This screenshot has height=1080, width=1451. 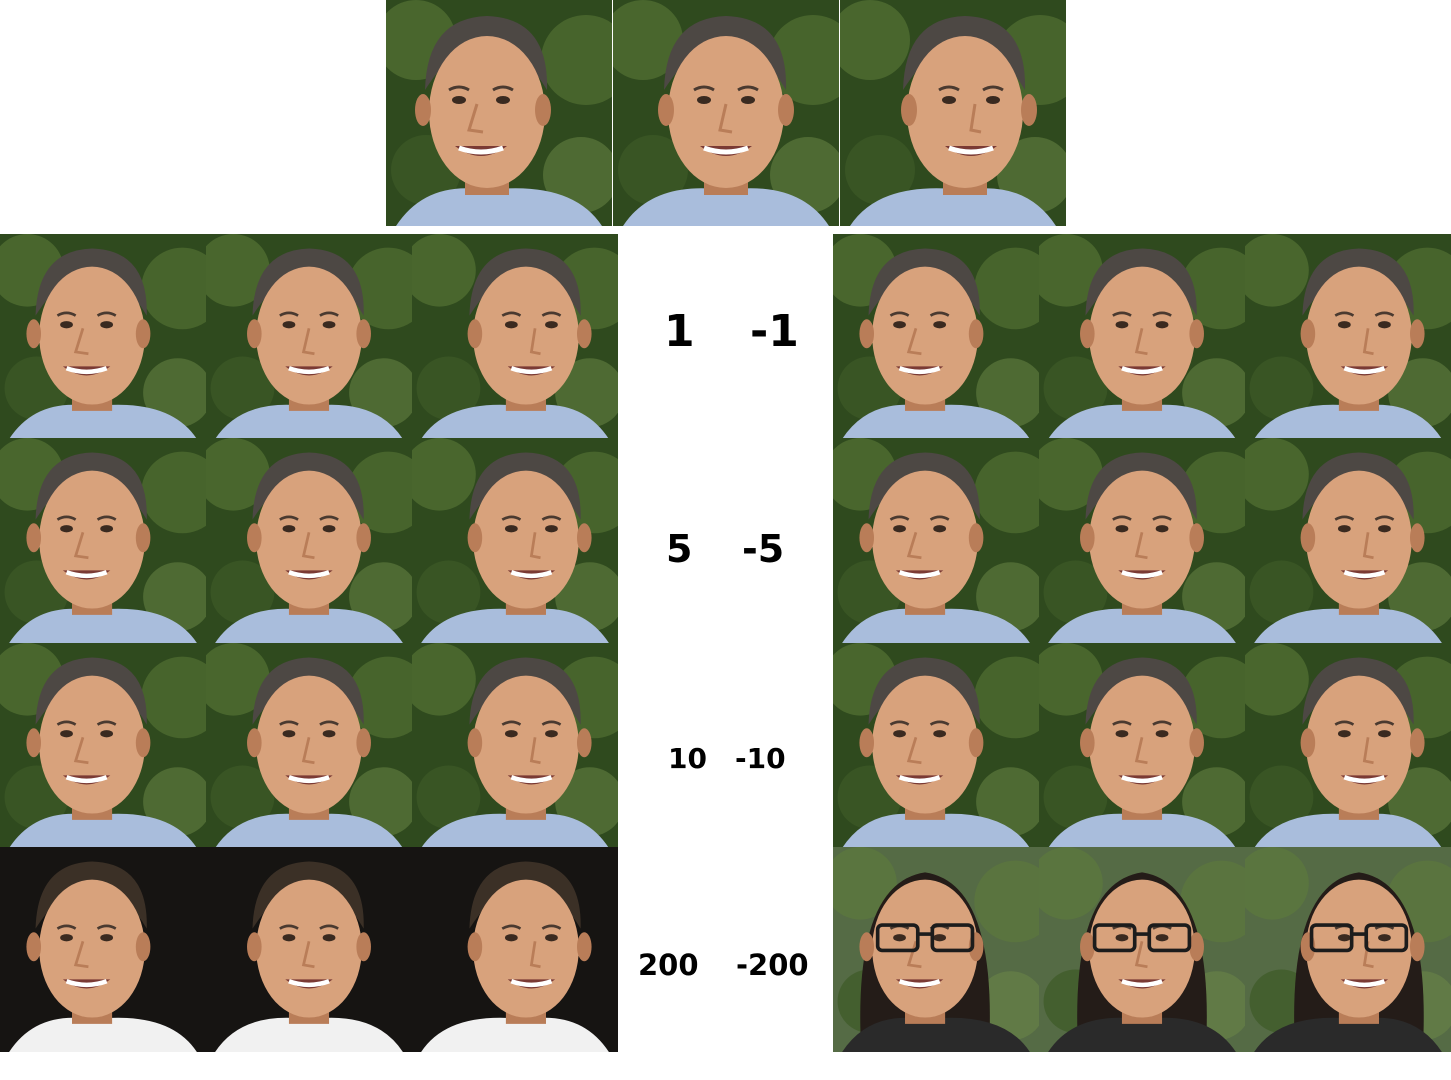 What do you see at coordinates (1348, 745) in the screenshot?
I see `face-neg-10-right` at bounding box center [1348, 745].